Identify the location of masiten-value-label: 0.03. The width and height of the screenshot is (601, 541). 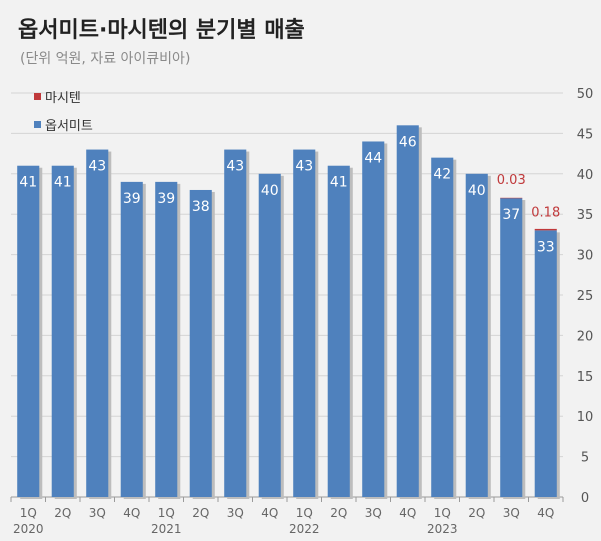
(511, 180).